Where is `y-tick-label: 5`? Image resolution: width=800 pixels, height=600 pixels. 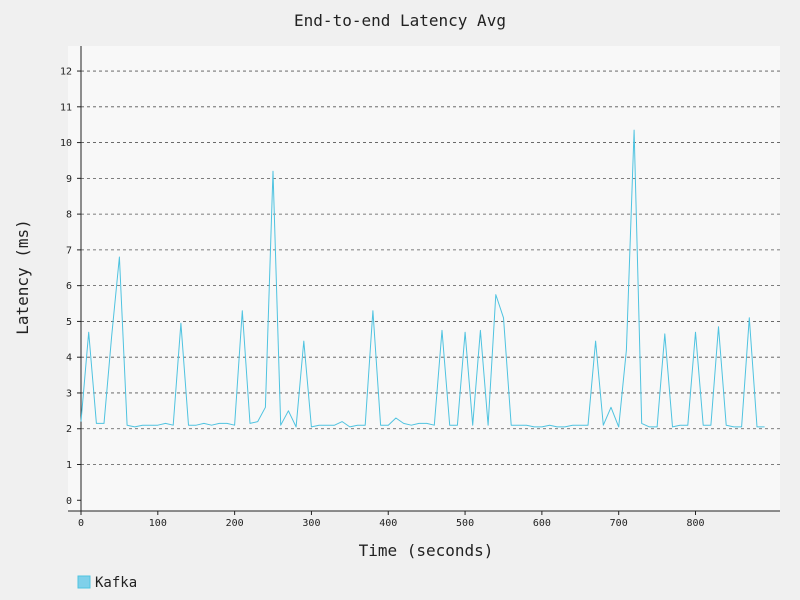
y-tick-label: 5 is located at coordinates (69, 322).